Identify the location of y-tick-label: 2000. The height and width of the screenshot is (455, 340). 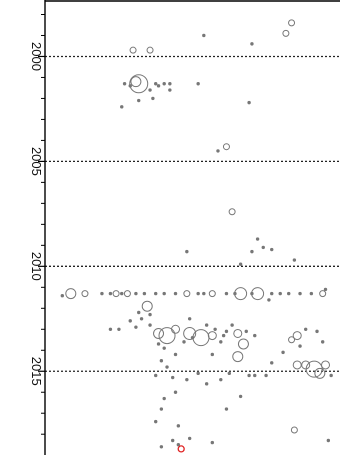
(36, 56).